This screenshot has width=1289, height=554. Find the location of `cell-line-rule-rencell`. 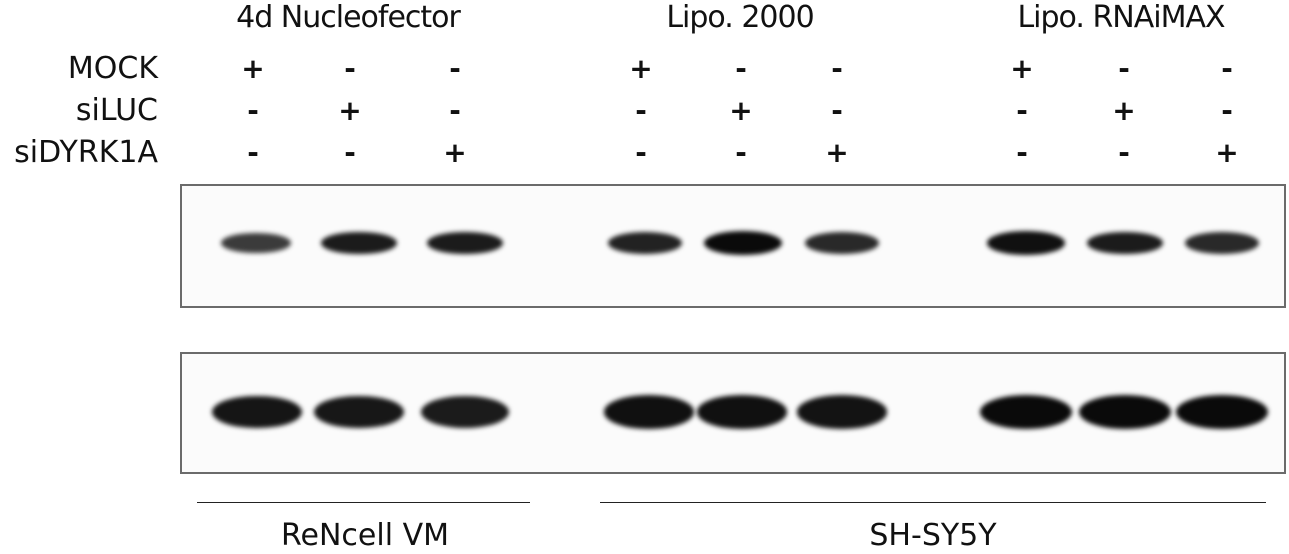

cell-line-rule-rencell is located at coordinates (363, 502).